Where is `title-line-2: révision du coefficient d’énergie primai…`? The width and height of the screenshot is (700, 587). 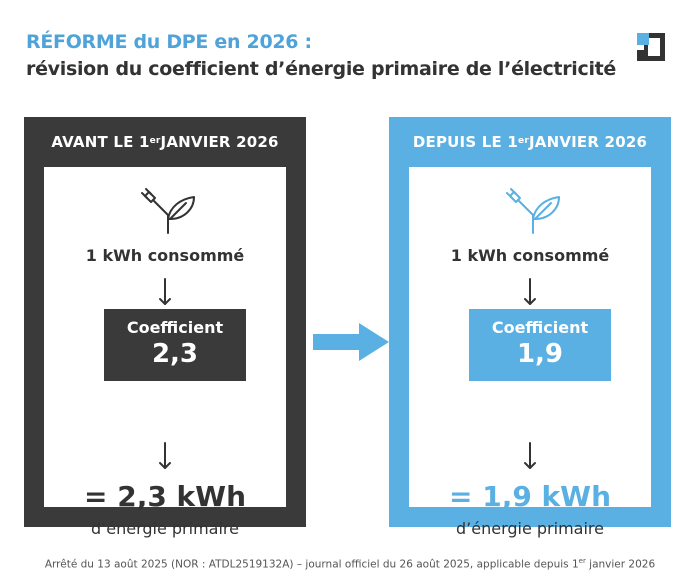
title-line-2: révision du coefficient d’énergie primai… is located at coordinates (321, 69).